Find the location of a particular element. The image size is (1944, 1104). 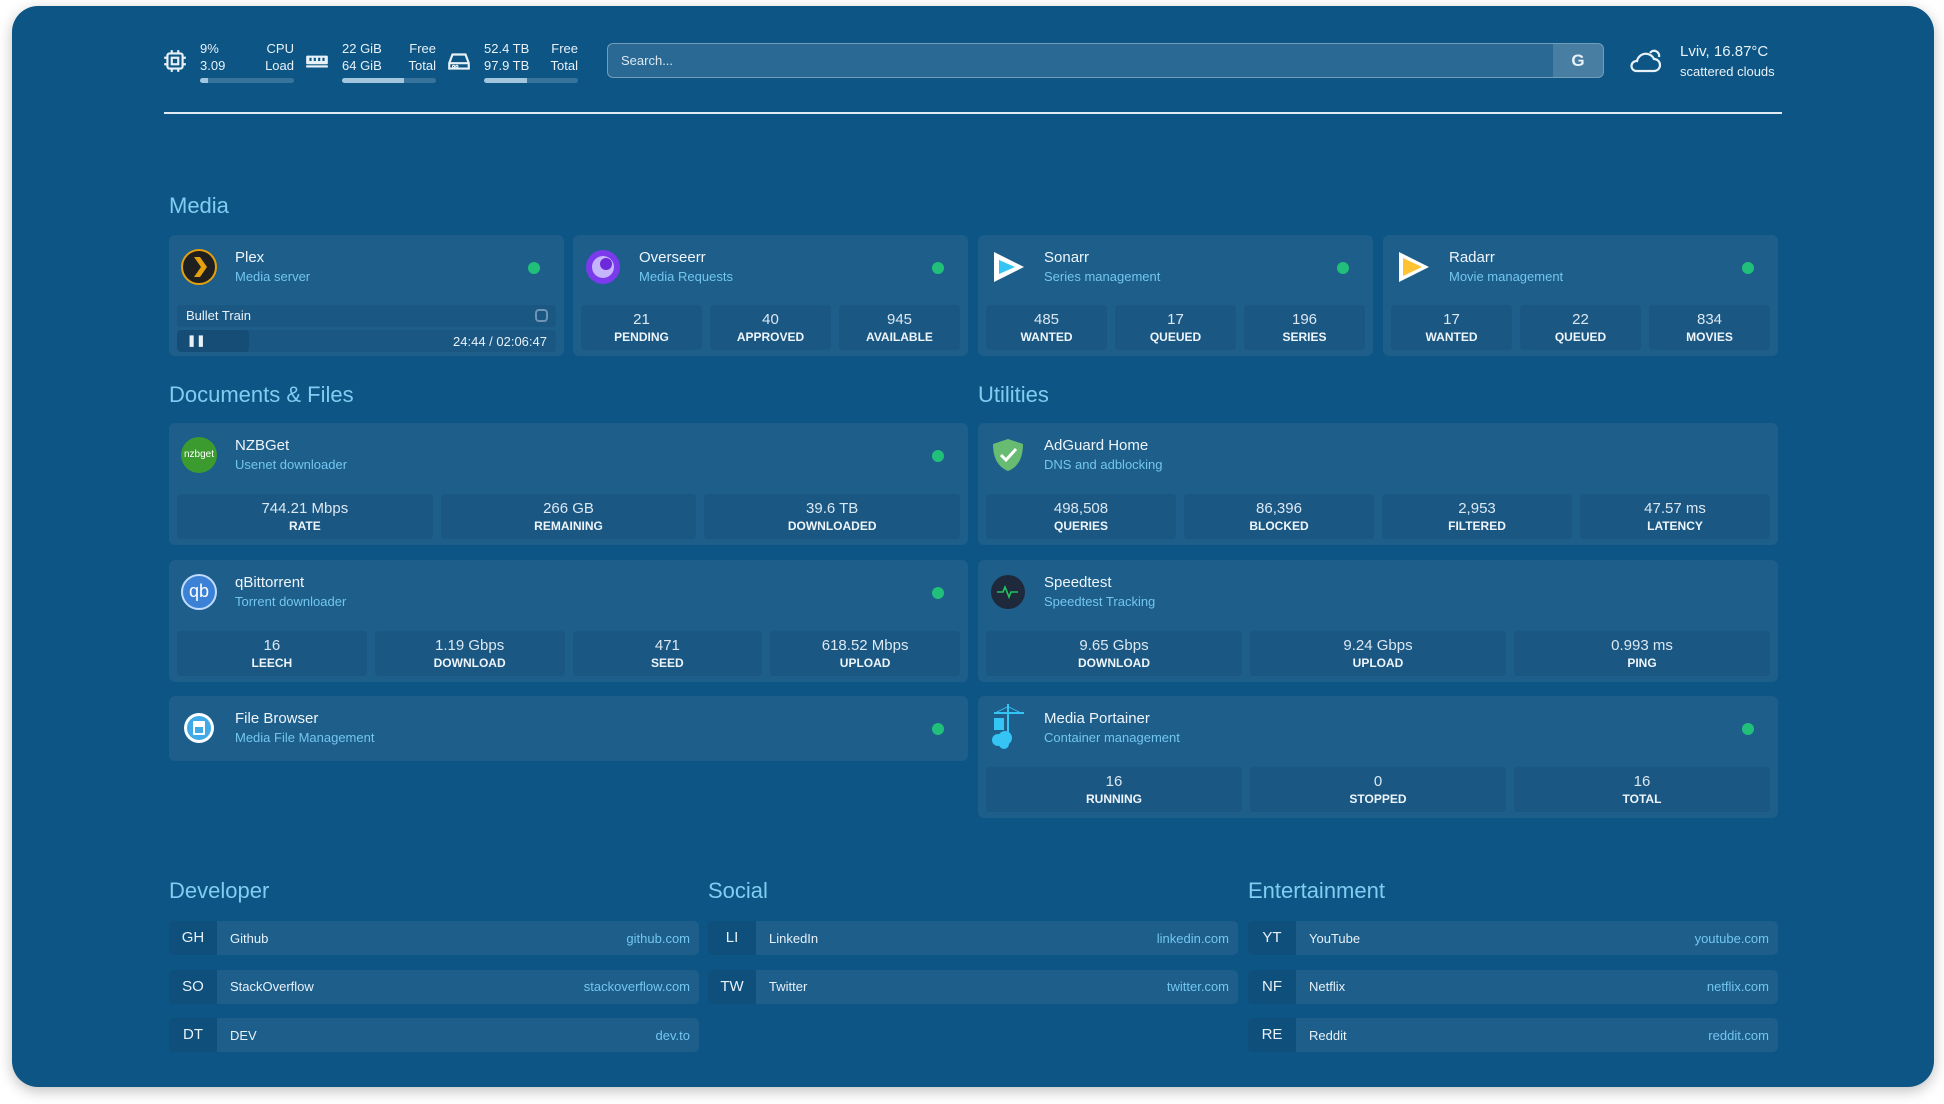

section-documents-heading: Documents & Files is located at coordinates (261, 394).